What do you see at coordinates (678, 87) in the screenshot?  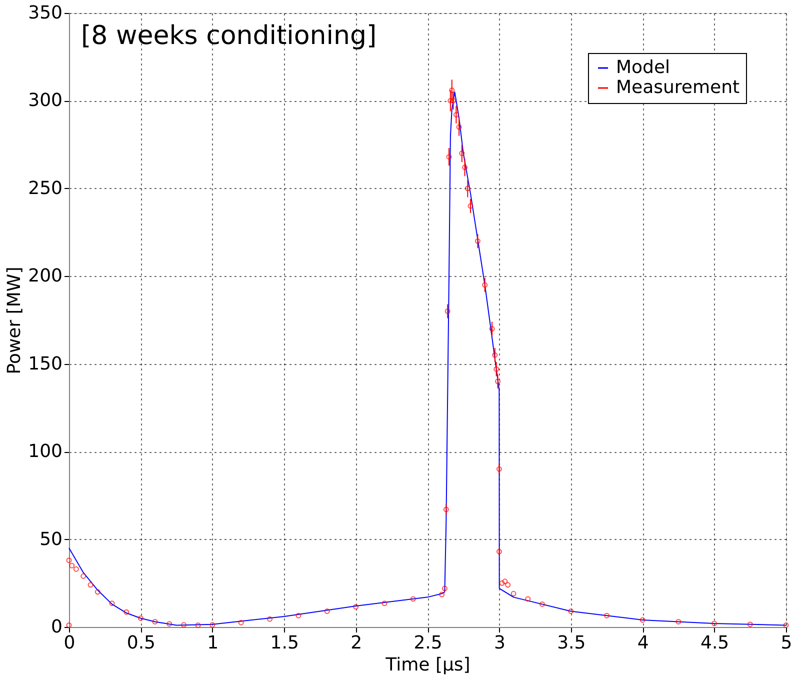 I see `legend-label: Measurement` at bounding box center [678, 87].